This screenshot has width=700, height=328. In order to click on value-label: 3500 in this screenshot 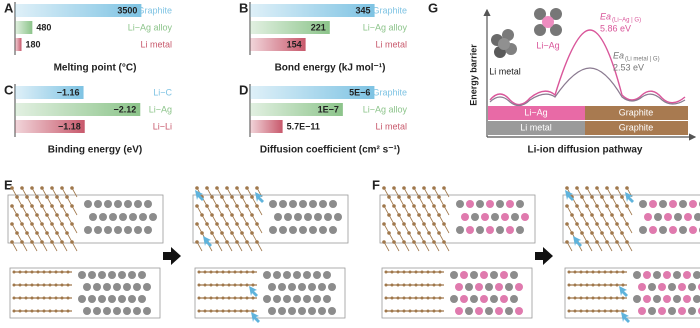, I will do `click(127, 10)`.